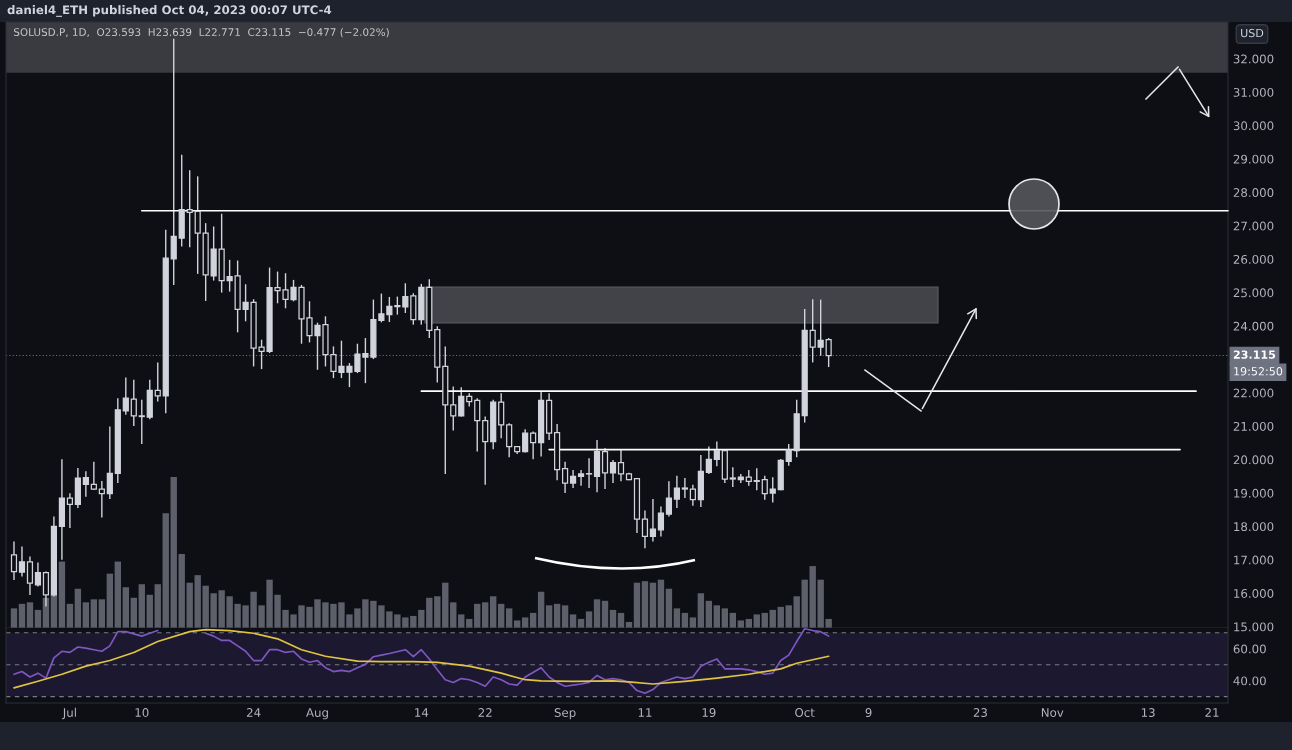 The height and width of the screenshot is (750, 1292). Describe the element at coordinates (1254, 560) in the screenshot. I see `y-tick-label: 17.000` at that location.